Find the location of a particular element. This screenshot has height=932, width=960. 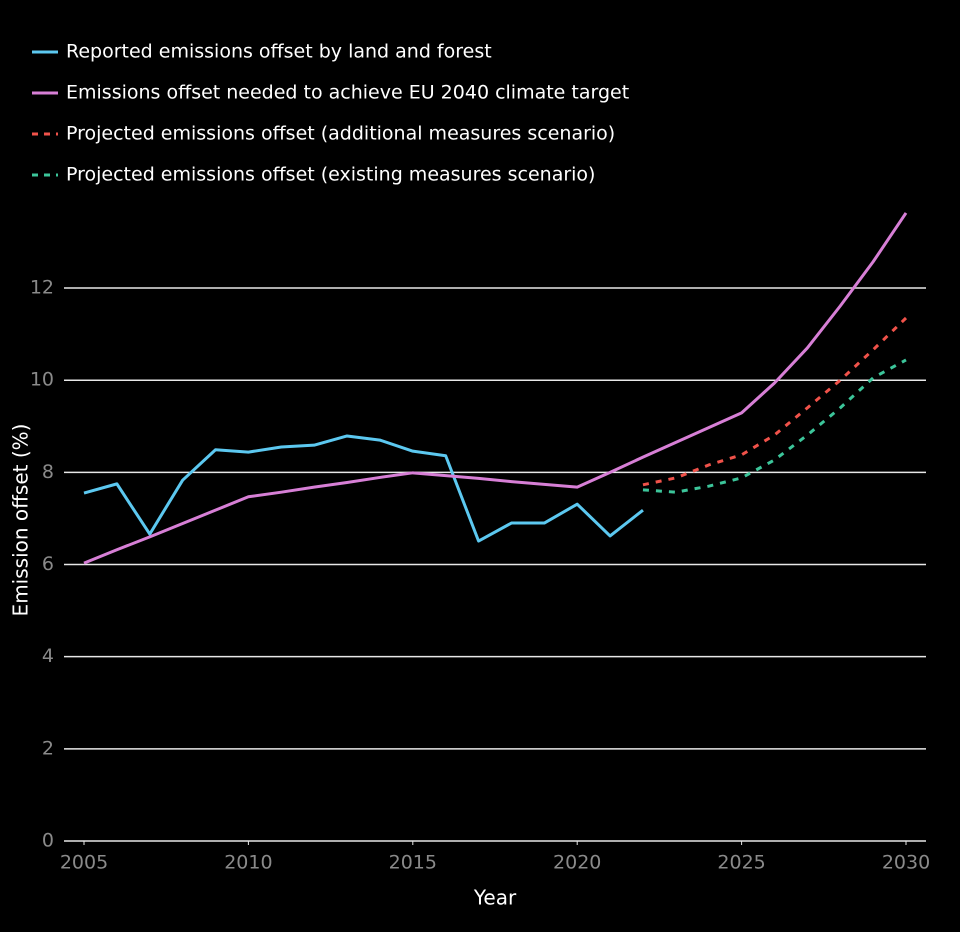

y-axis-label: Emission offset (%) is located at coordinates (21, 520).